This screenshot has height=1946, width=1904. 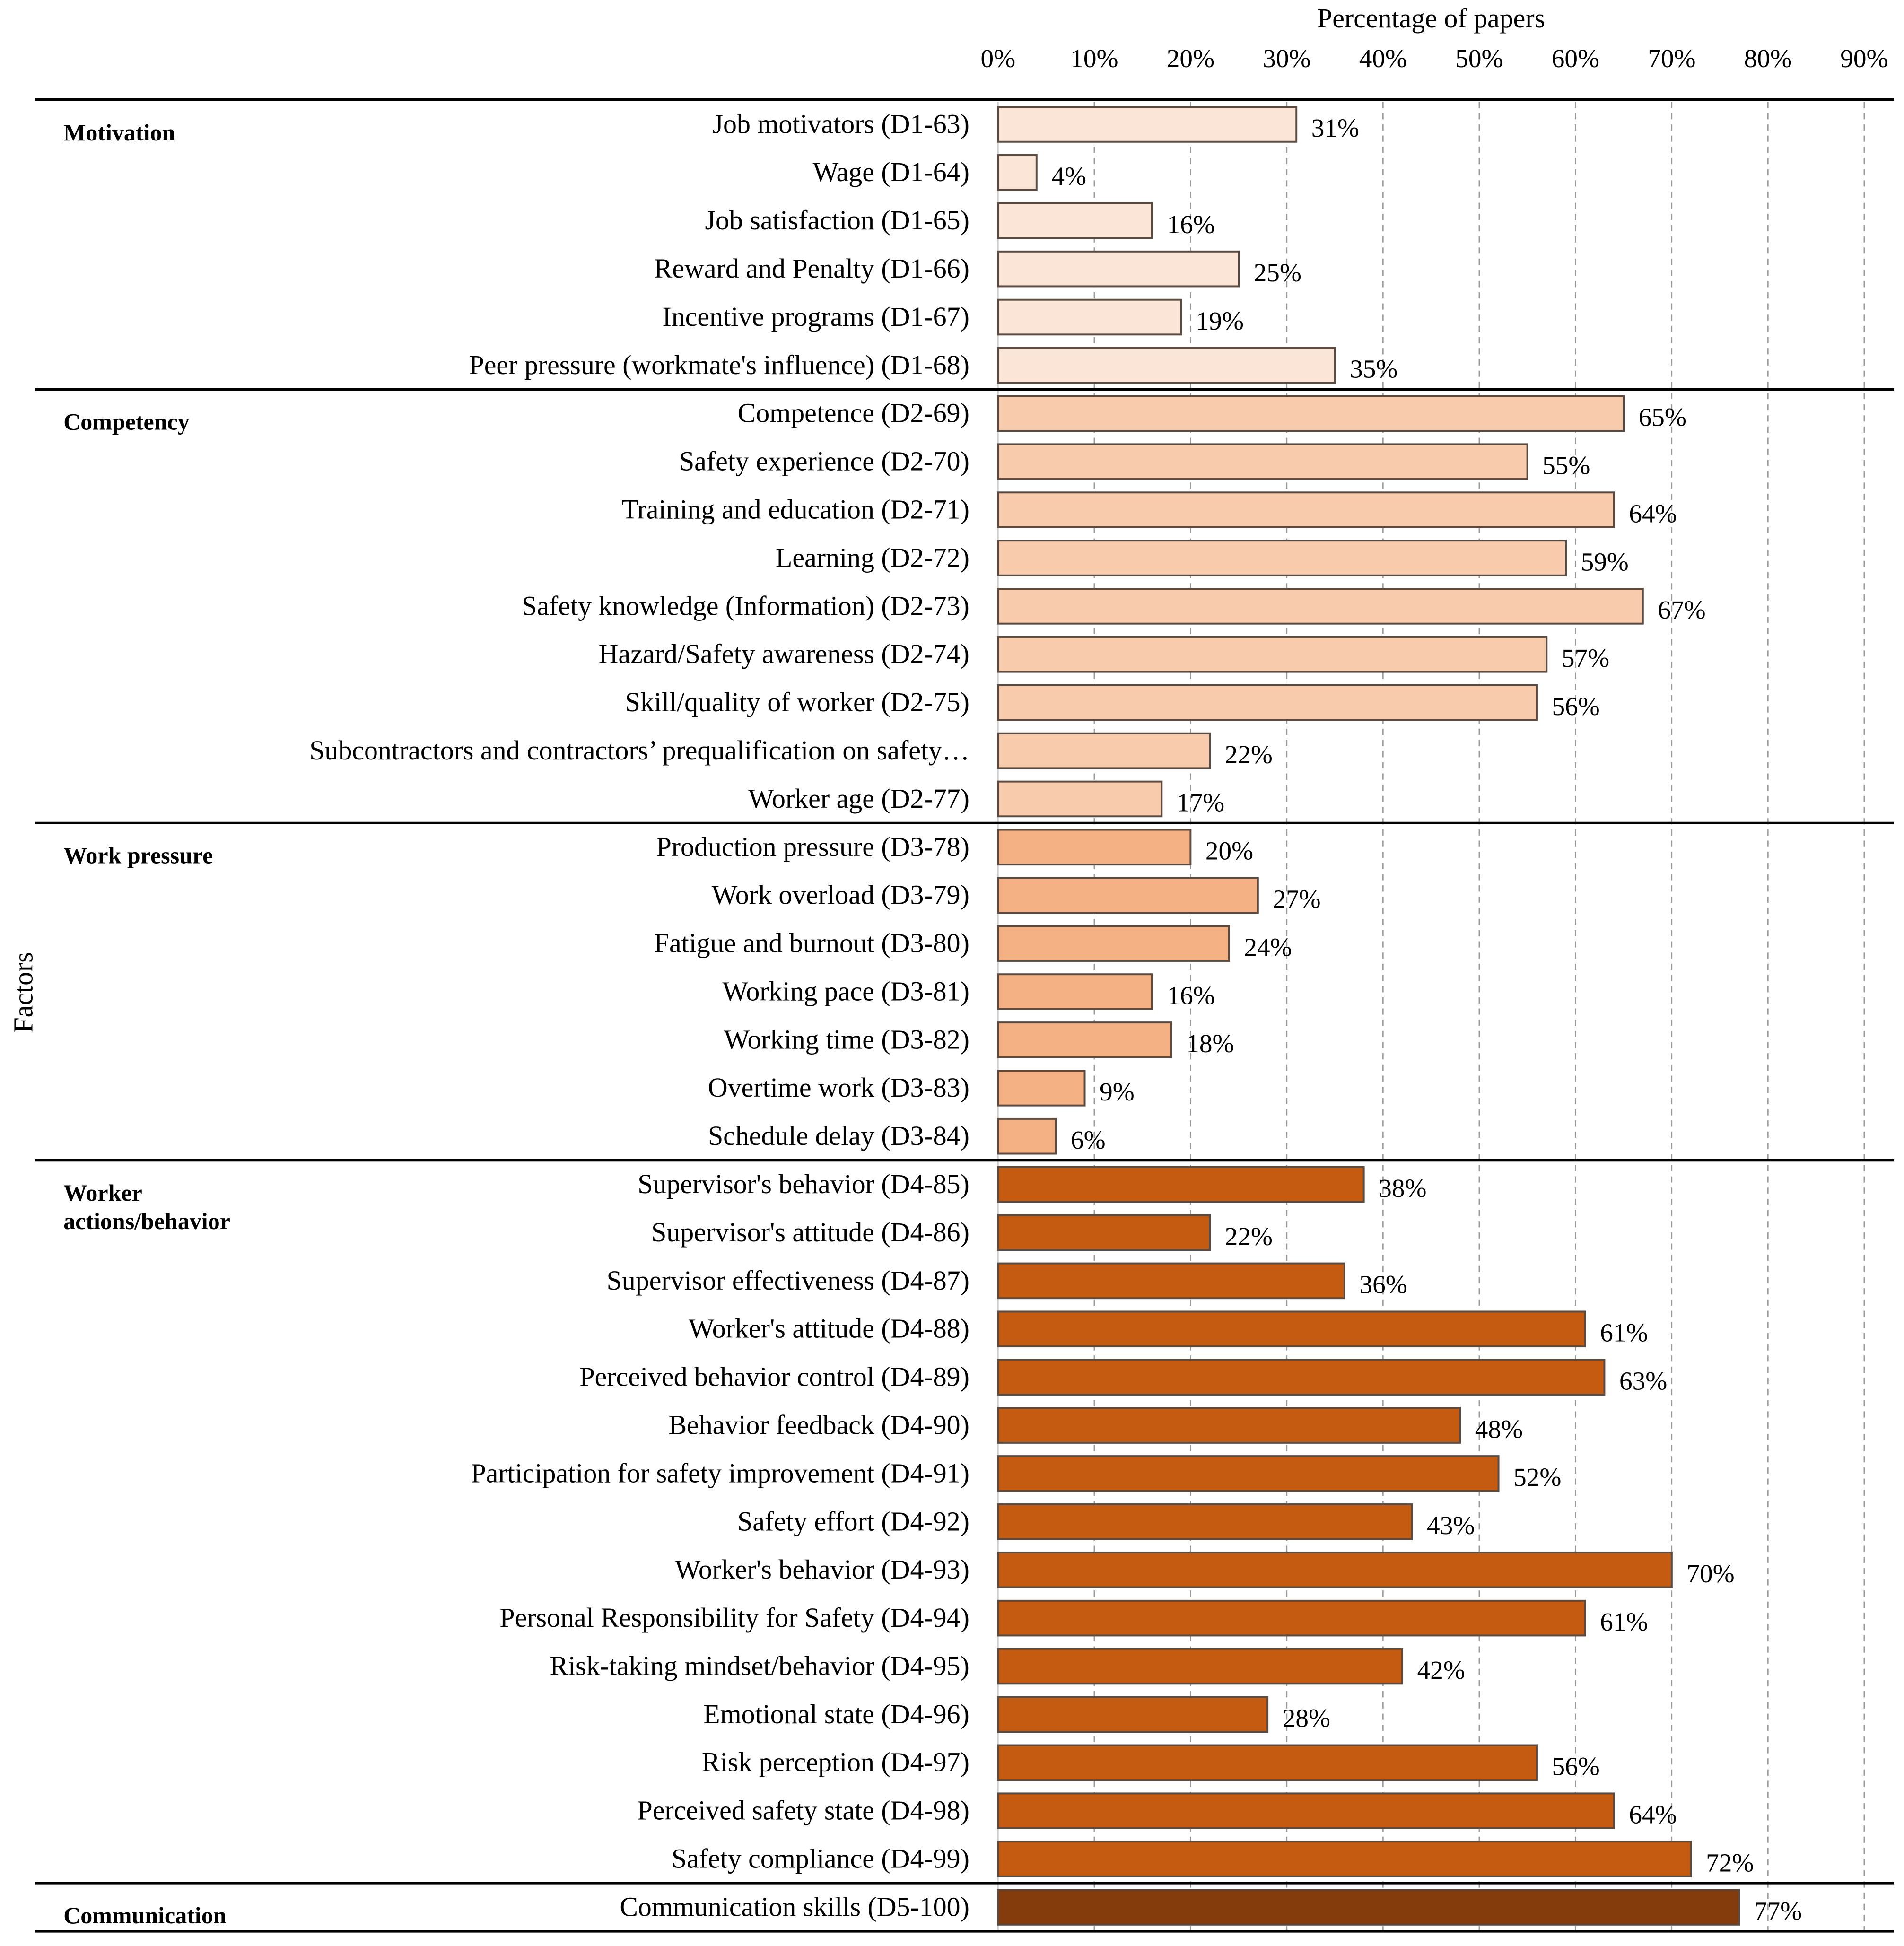 I want to click on x-axis-title: Percentage of papers, so click(x=1431, y=18).